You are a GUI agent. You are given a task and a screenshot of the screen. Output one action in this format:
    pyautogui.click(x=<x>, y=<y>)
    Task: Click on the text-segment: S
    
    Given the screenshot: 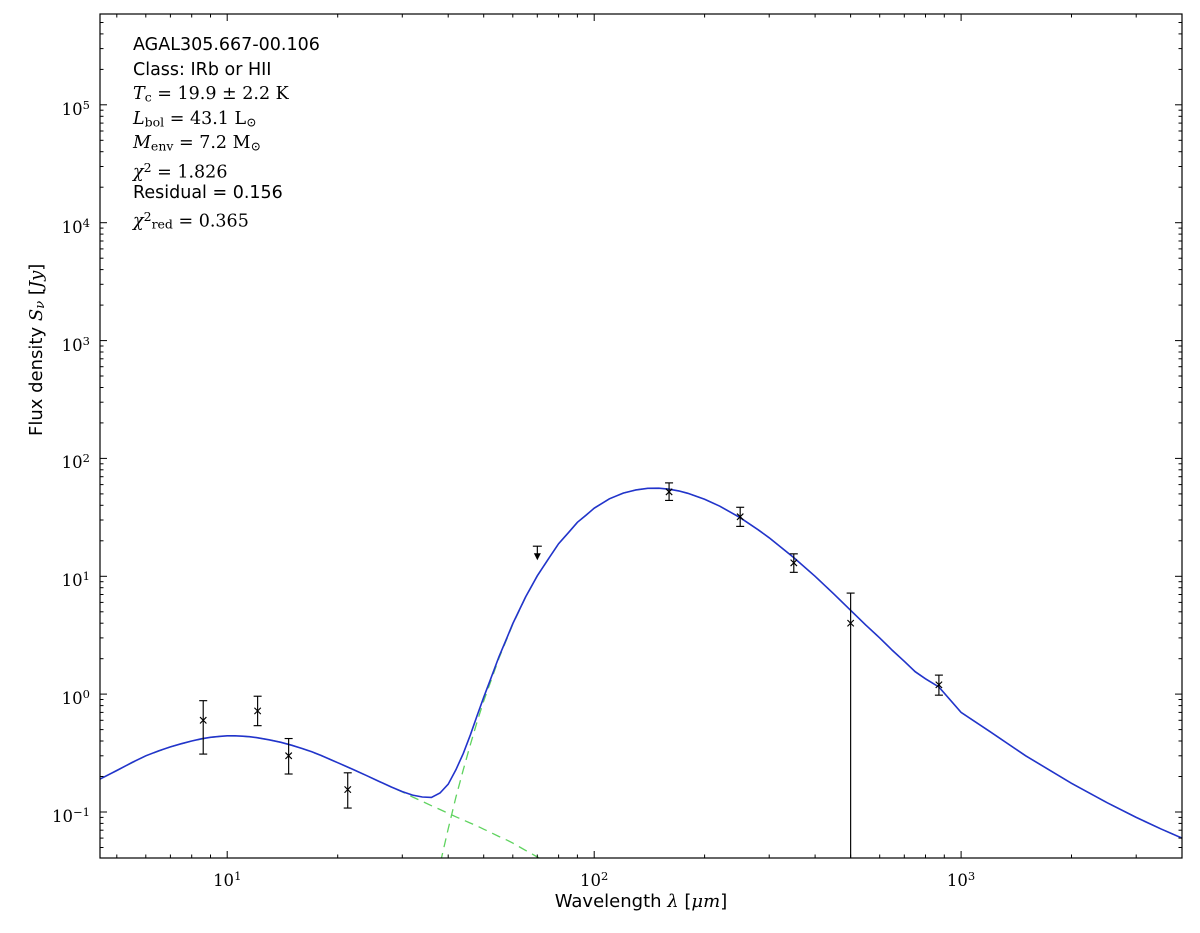 What is the action you would take?
    pyautogui.click(x=36, y=315)
    